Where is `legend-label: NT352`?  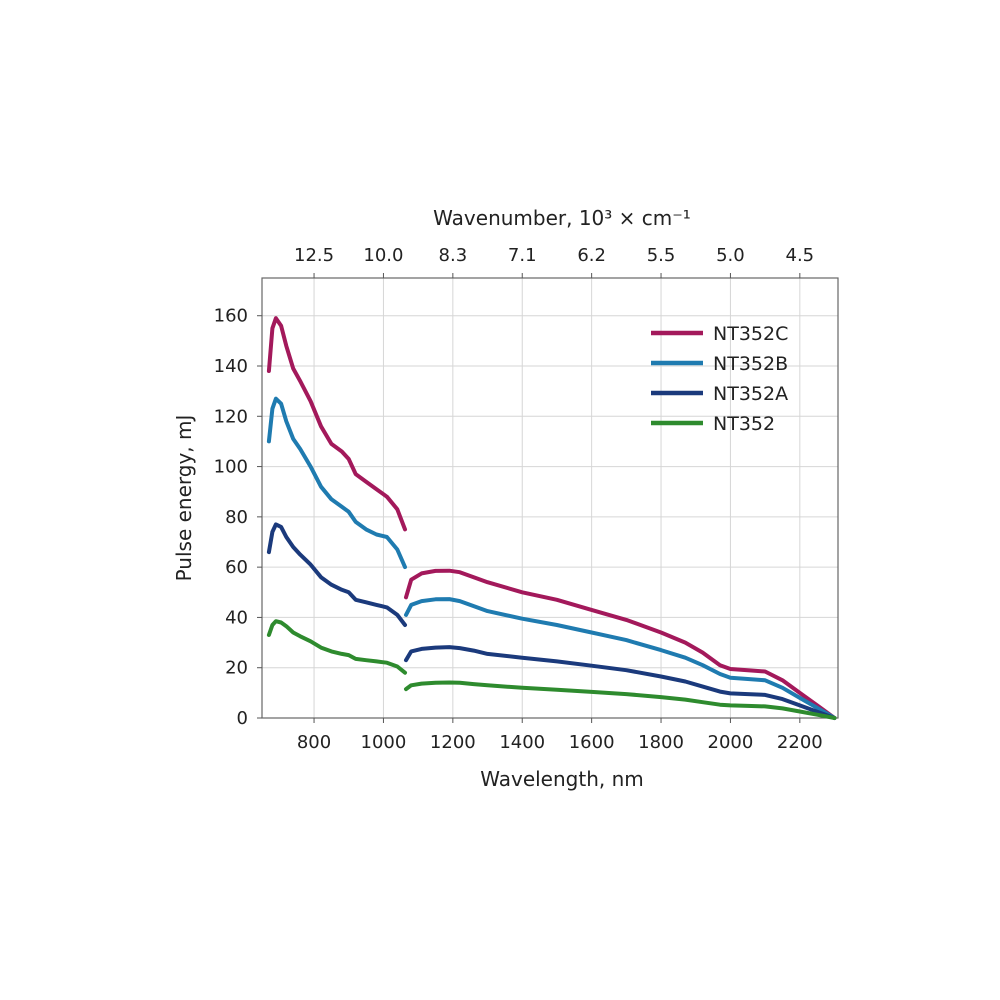 legend-label: NT352 is located at coordinates (744, 424).